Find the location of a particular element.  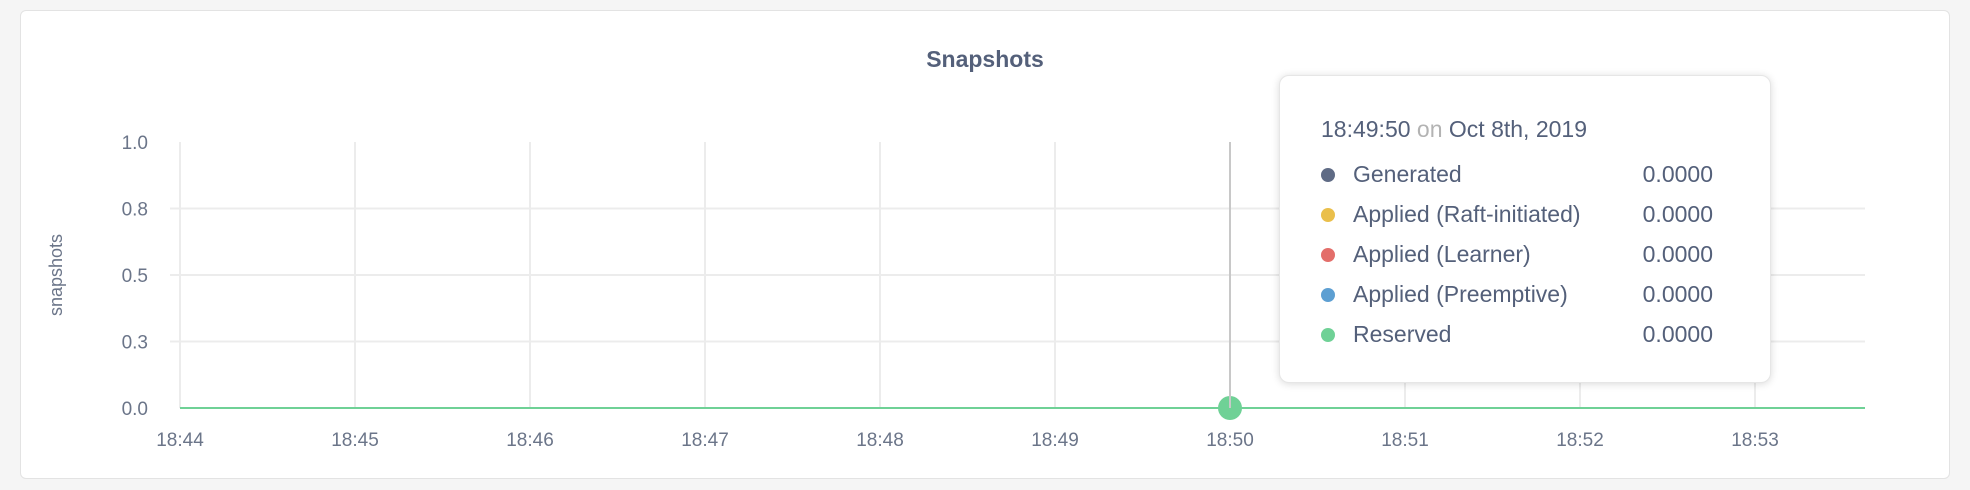

y-tick-label: 0.0 is located at coordinates (135, 409).